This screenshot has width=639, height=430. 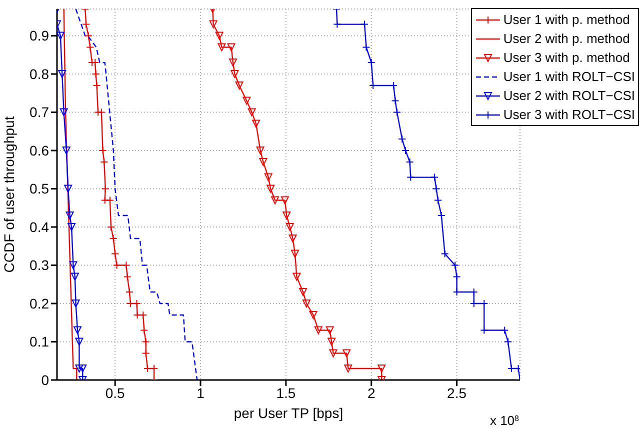 What do you see at coordinates (286, 392) in the screenshot?
I see `x-tick-label: 1.5` at bounding box center [286, 392].